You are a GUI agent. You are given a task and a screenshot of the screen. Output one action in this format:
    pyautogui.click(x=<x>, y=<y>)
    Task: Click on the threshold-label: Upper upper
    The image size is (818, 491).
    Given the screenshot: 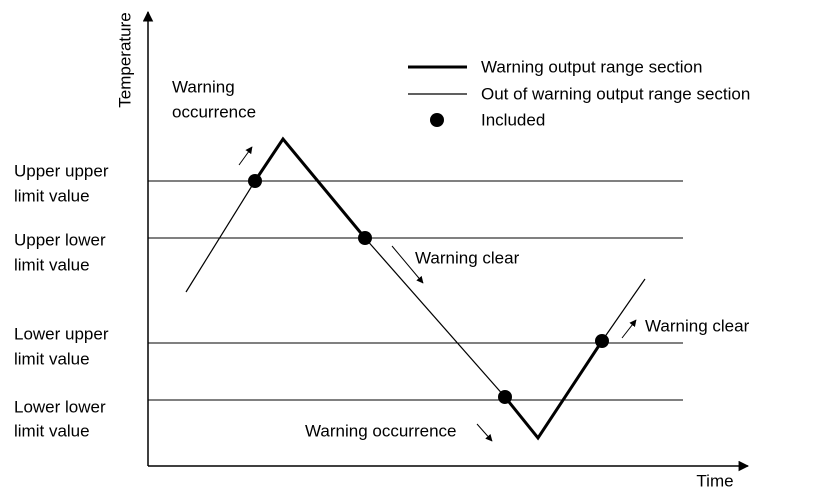 What is the action you would take?
    pyautogui.click(x=61, y=170)
    